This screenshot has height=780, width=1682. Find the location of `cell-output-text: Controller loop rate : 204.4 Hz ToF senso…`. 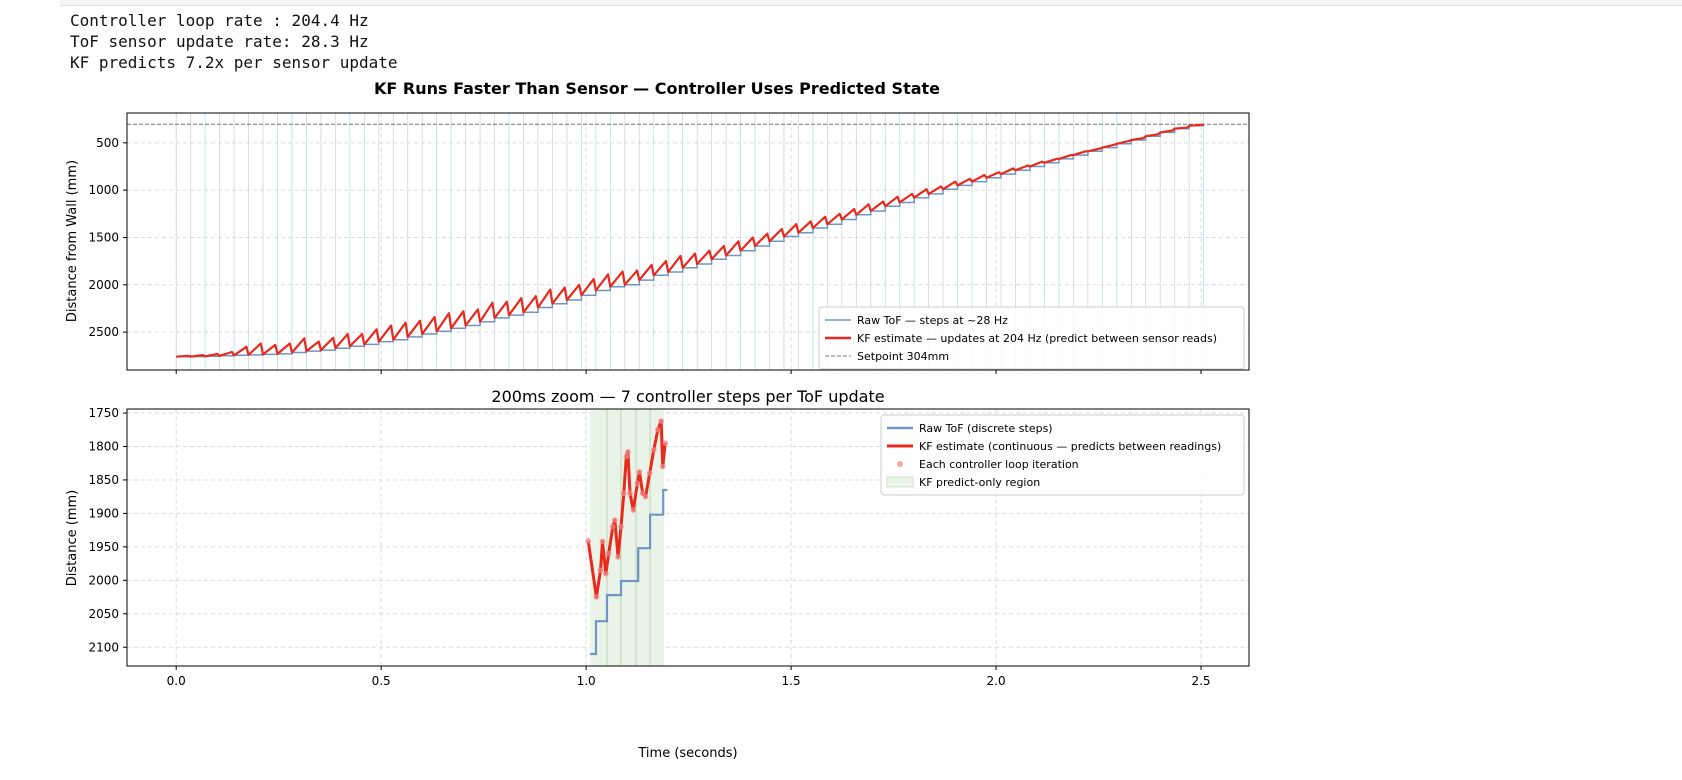

cell-output-text: Controller loop rate : 204.4 Hz ToF senso… is located at coordinates (234, 41).